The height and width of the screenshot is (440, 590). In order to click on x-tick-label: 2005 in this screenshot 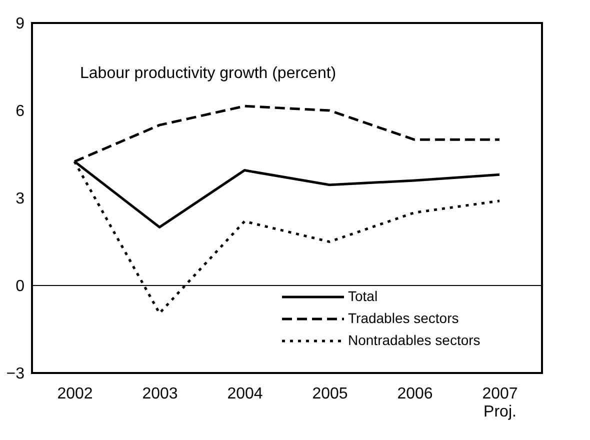, I will do `click(330, 394)`.